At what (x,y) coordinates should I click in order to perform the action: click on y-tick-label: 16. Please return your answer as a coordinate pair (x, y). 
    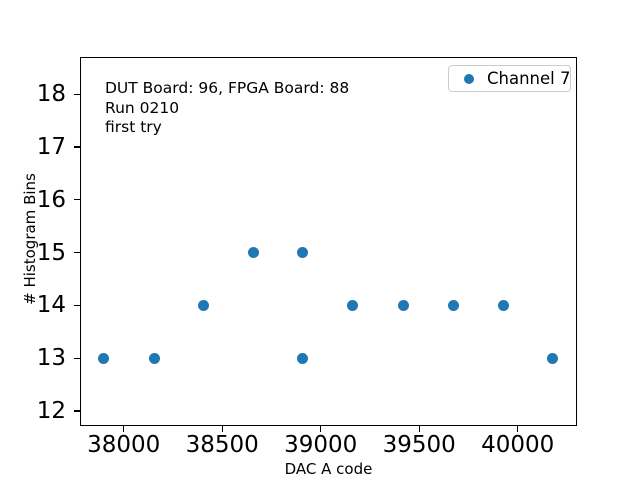
    Looking at the image, I should click on (51, 199).